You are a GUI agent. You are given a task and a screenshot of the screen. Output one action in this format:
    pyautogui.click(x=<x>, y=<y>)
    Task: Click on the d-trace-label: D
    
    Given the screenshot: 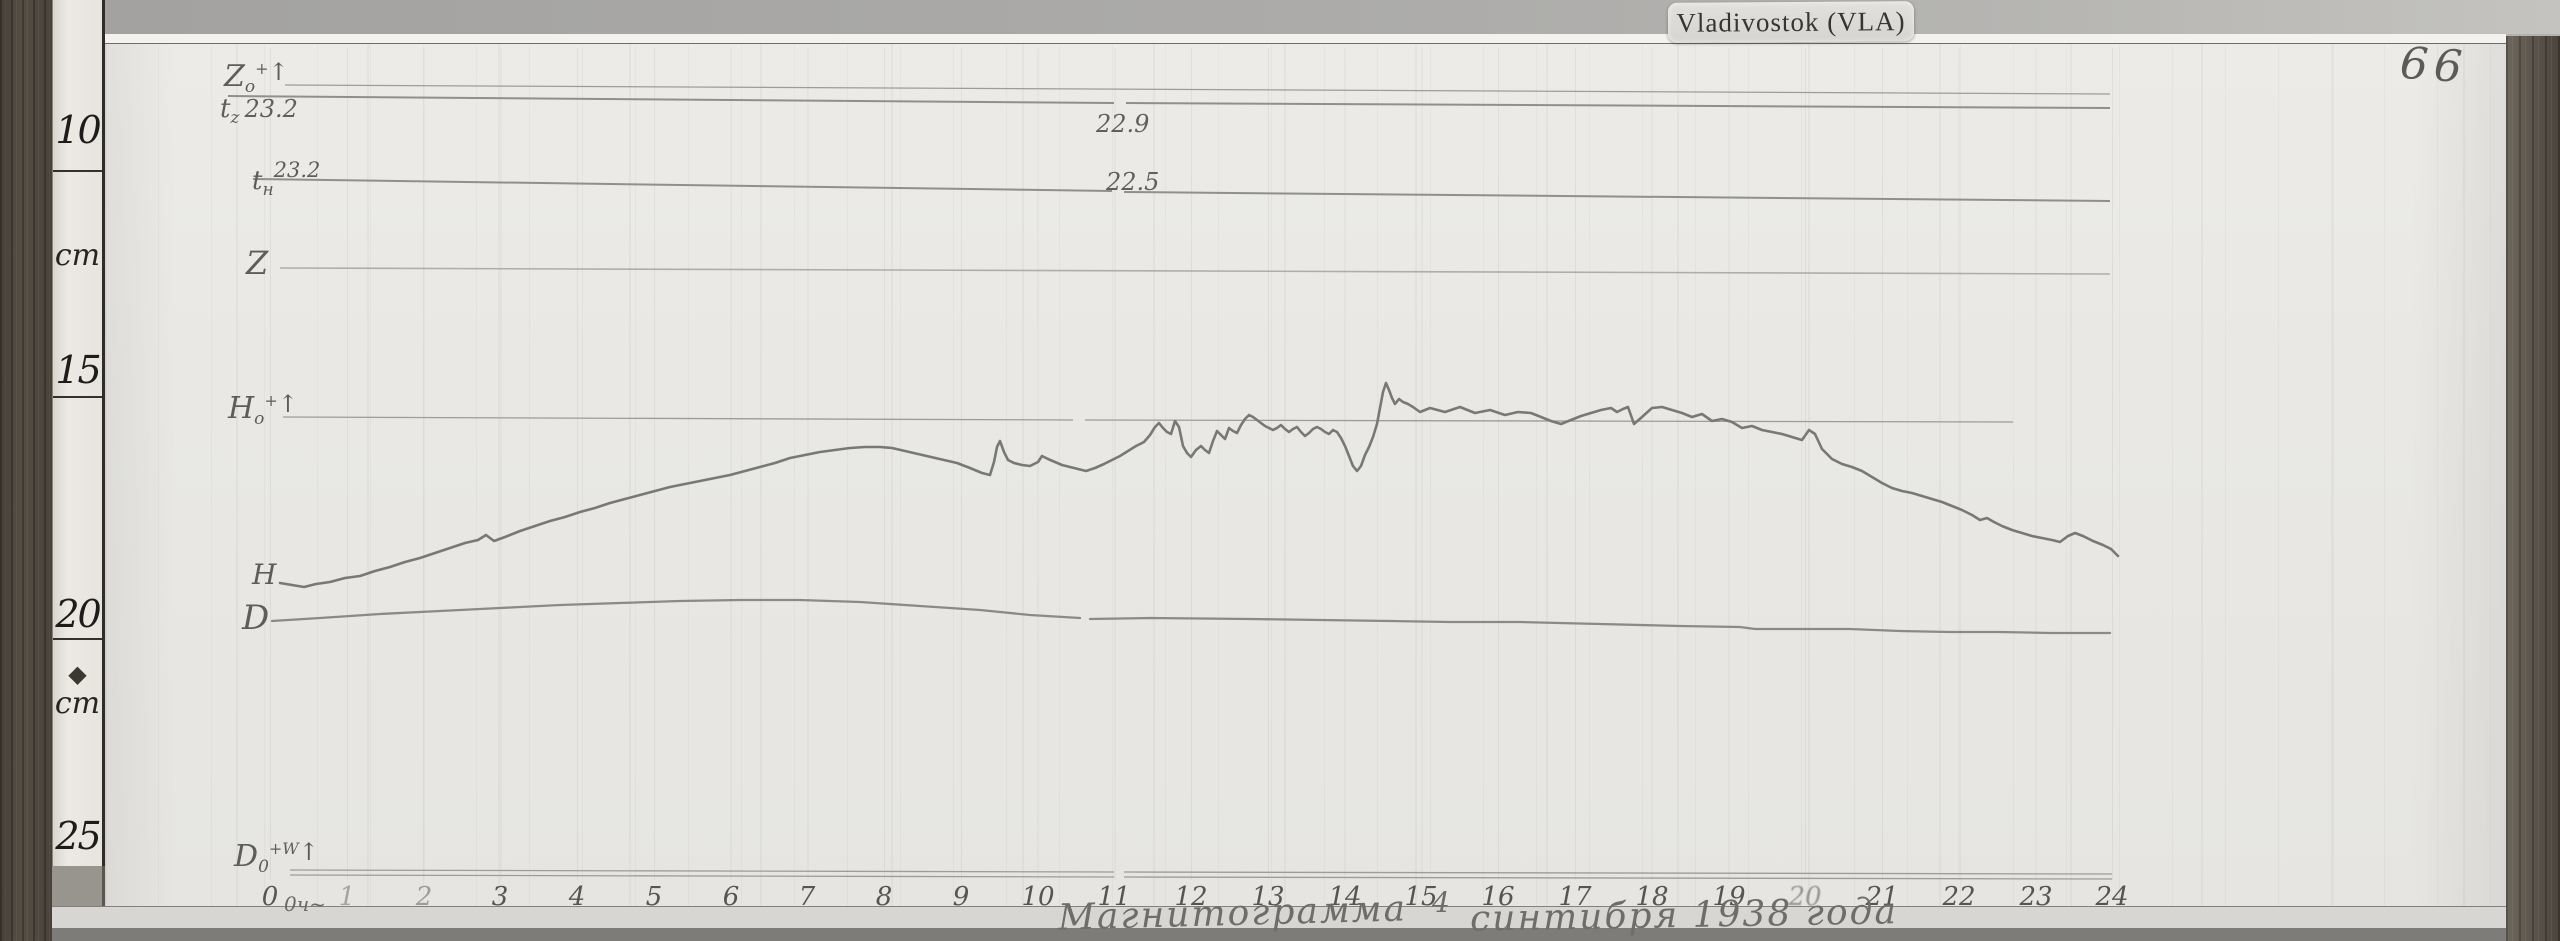 What is the action you would take?
    pyautogui.click(x=256, y=618)
    